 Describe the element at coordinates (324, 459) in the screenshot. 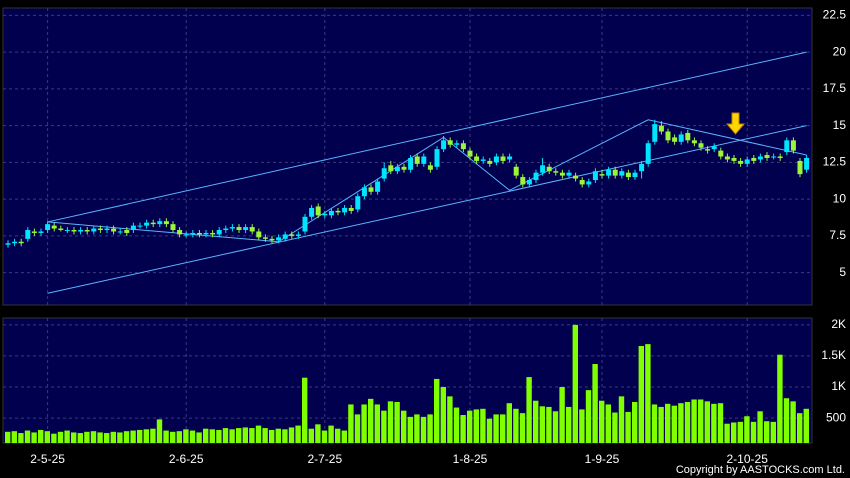

I see `x-tick-label: 2-7-25` at that location.